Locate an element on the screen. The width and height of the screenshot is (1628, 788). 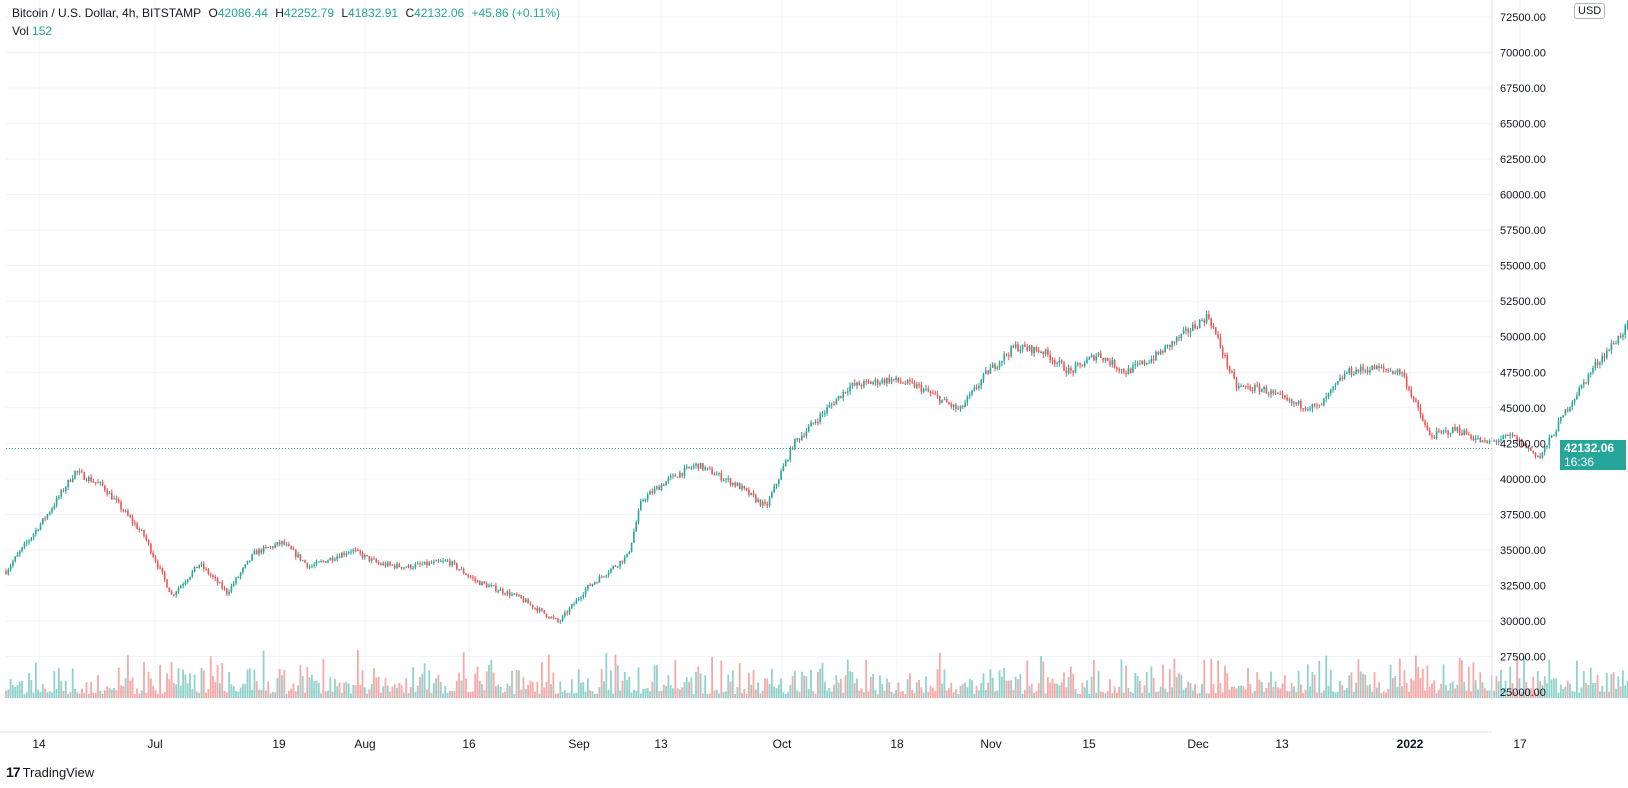
tradingview-brand: 17 TradingView is located at coordinates (50, 772).